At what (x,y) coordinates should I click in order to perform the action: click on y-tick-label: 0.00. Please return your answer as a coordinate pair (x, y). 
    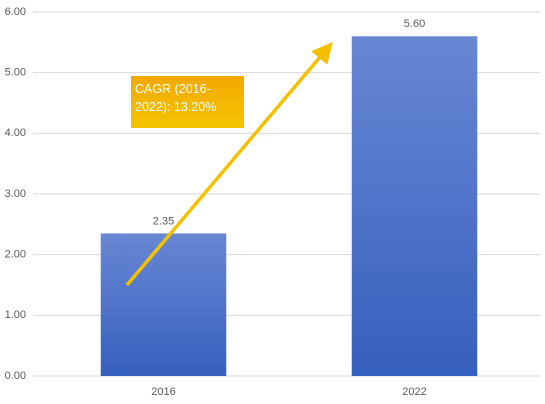
    Looking at the image, I should click on (15, 376).